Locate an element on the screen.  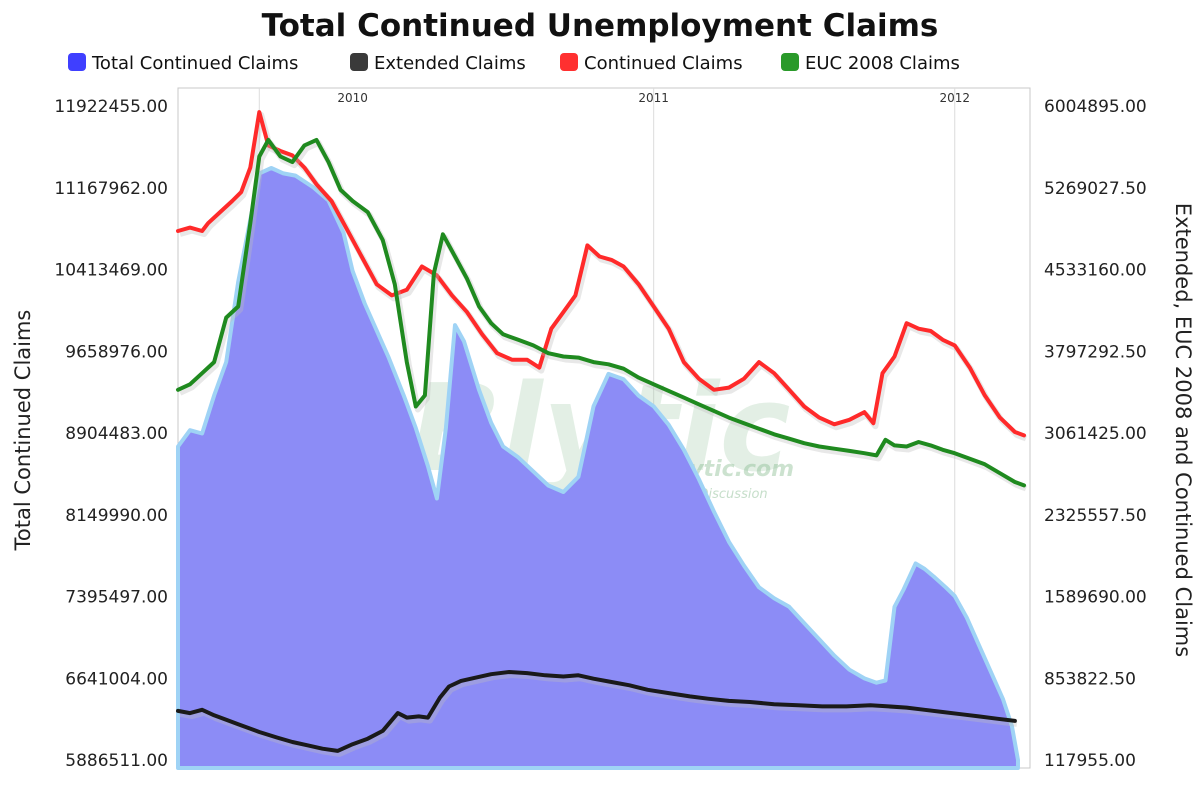
right-tick-7: 5269027.50 is located at coordinates (1095, 189).